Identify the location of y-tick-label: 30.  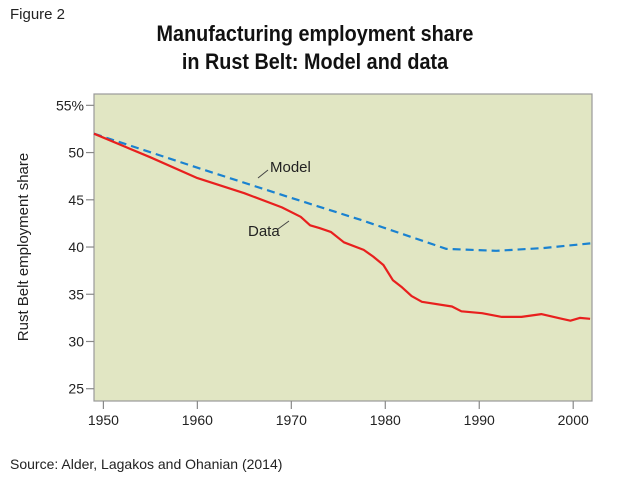
(76, 341).